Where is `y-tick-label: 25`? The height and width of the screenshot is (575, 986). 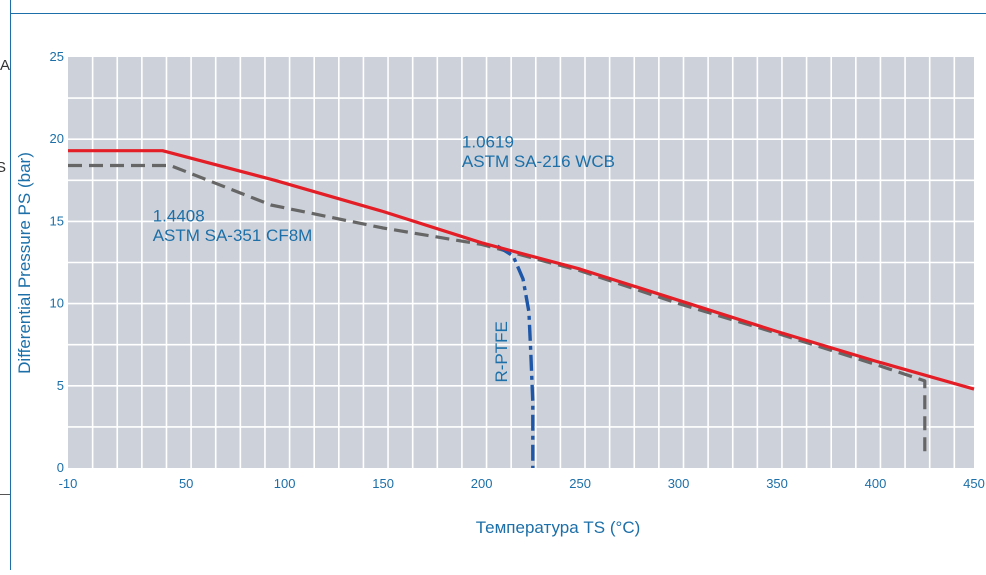
y-tick-label: 25 is located at coordinates (57, 56).